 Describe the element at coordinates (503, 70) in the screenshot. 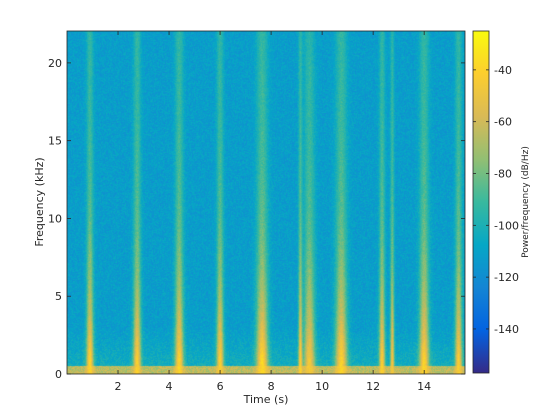

I see `colorbar-tick-label: -40` at that location.